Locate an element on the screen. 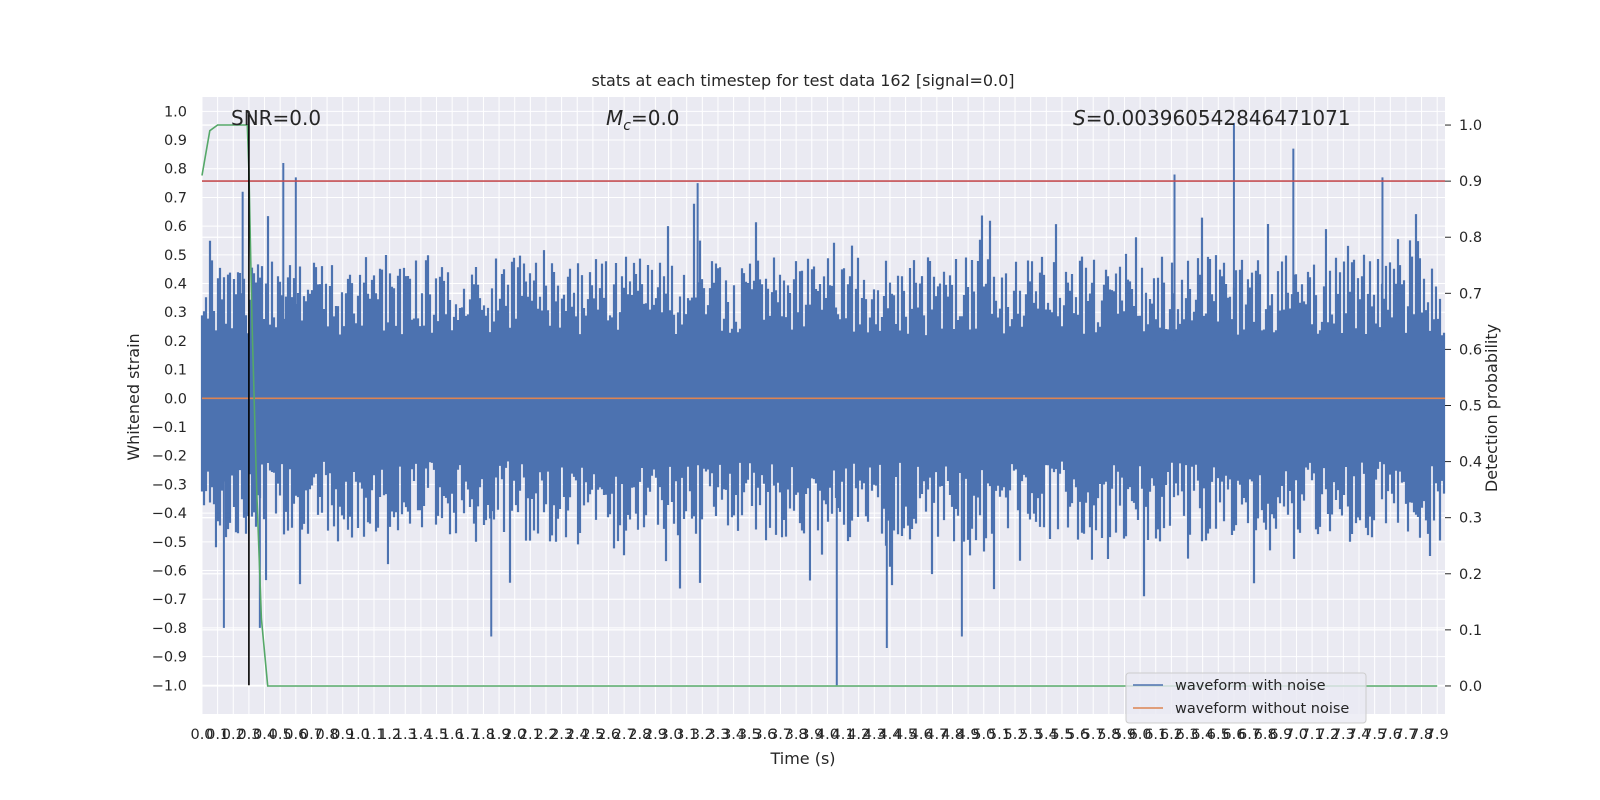 This screenshot has height=800, width=1600. y-tick-label: −0.9 is located at coordinates (169, 658).